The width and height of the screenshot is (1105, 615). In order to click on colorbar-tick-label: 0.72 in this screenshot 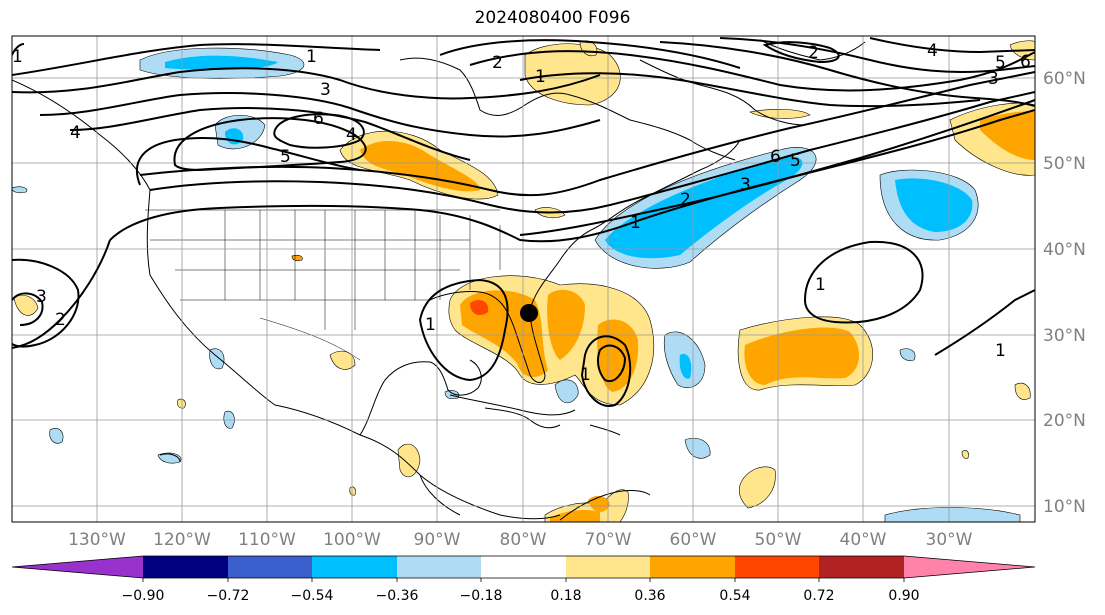, I will do `click(818, 596)`.